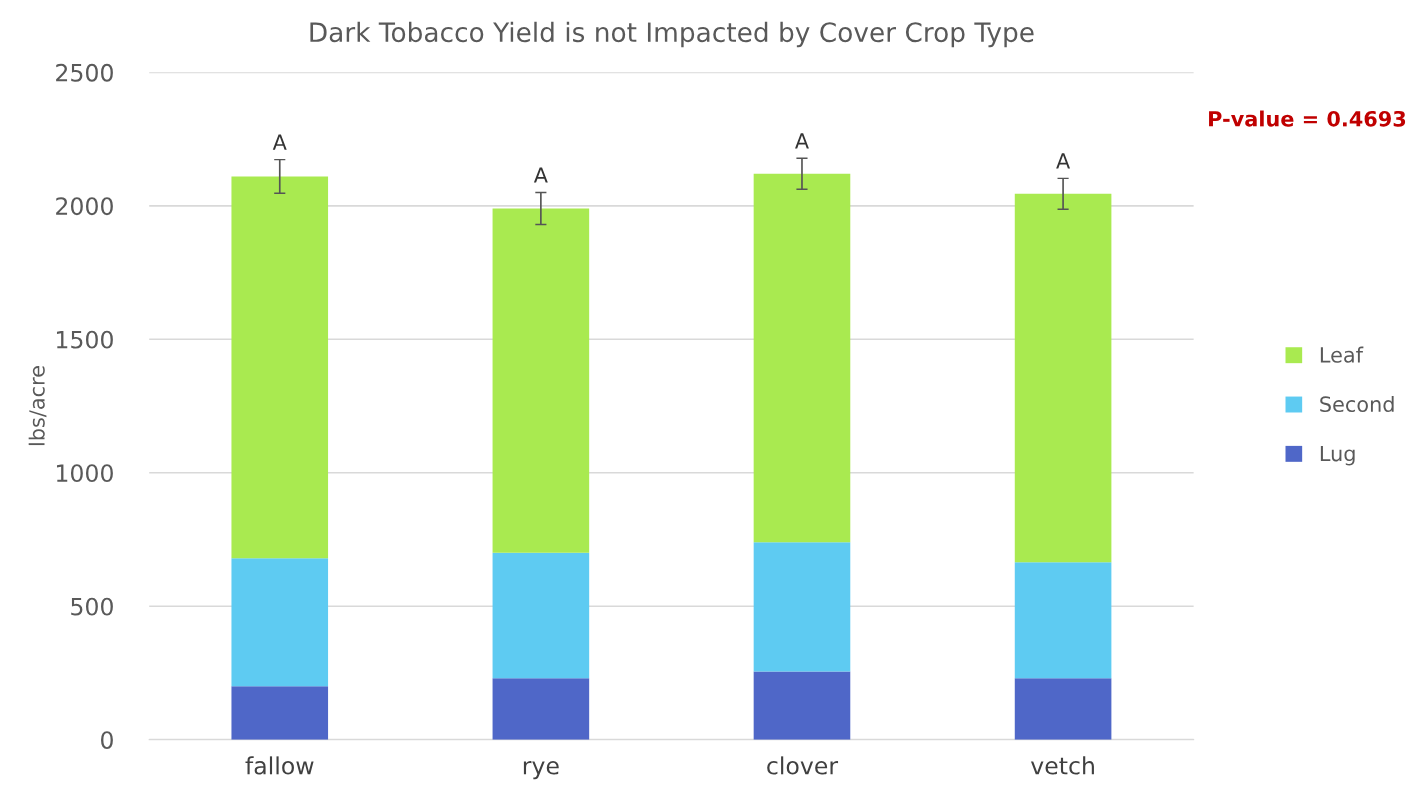  I want to click on y-tick-label: 2500, so click(84, 72).